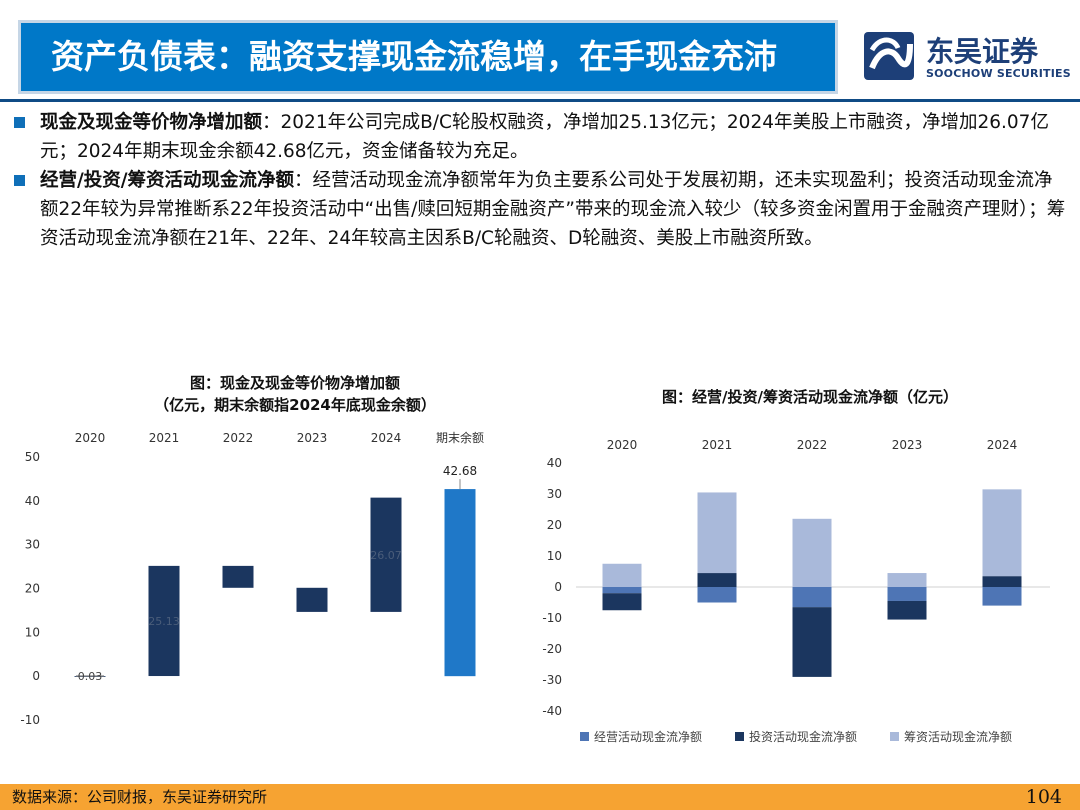 This screenshot has width=1080, height=810. Describe the element at coordinates (958, 736) in the screenshot. I see `legend-label: 筹资活动现金流净额` at that location.